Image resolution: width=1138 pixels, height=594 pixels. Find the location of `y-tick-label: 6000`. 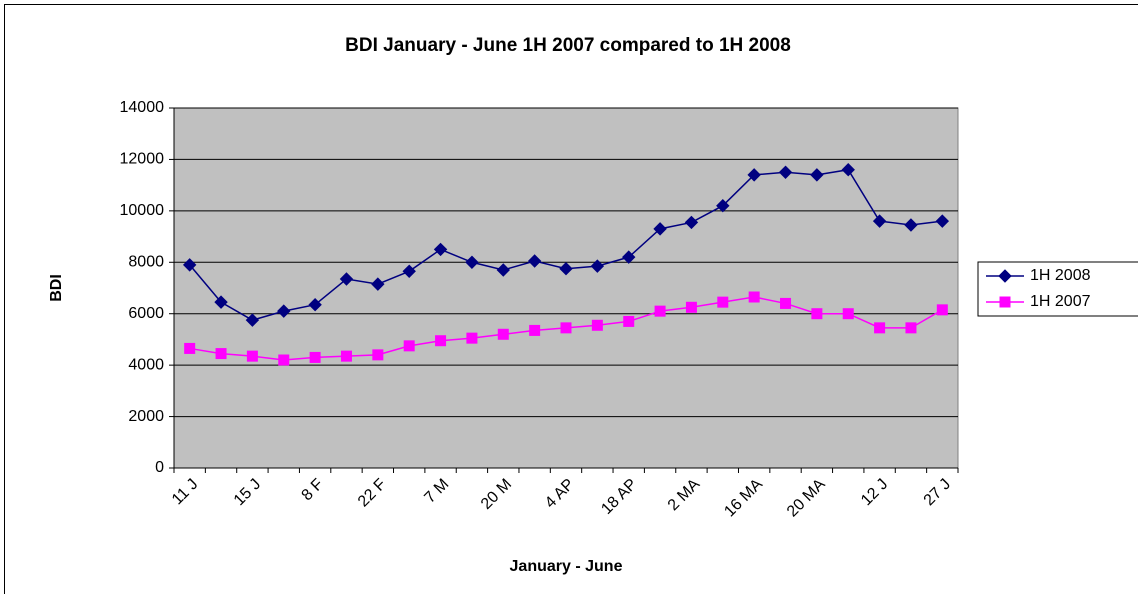

y-tick-label: 6000 is located at coordinates (146, 313).